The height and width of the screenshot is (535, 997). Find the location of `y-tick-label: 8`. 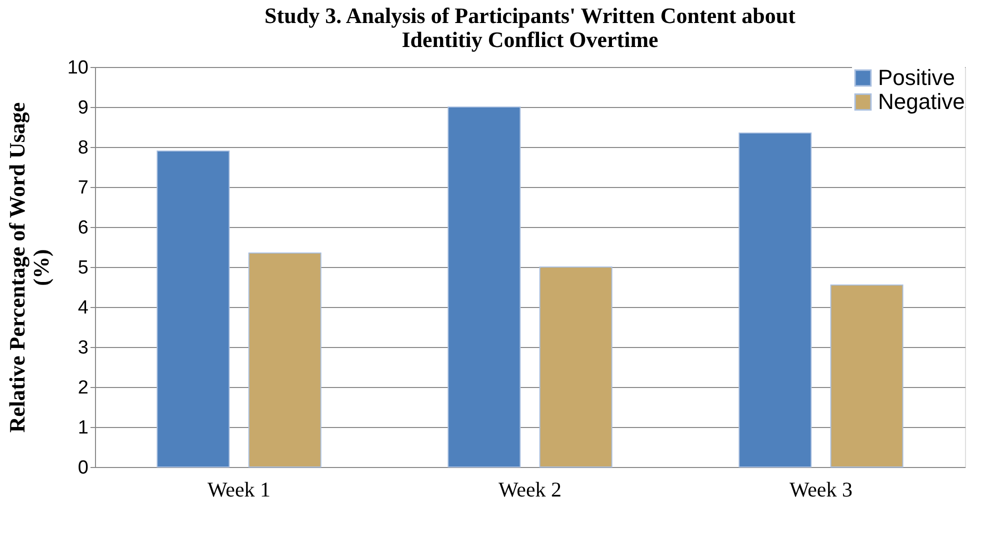

y-tick-label: 8 is located at coordinates (83, 148).